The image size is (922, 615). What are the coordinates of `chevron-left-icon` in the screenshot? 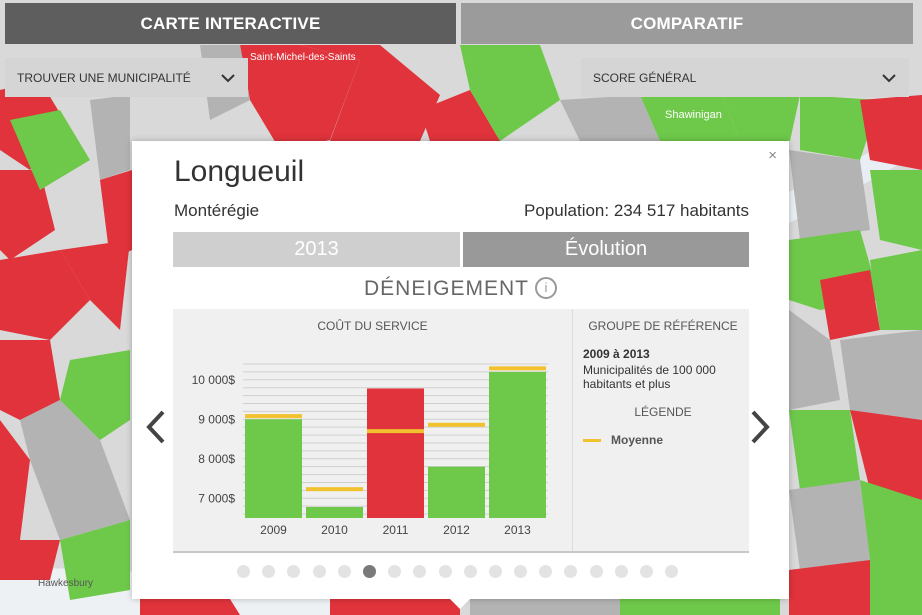 It's located at (156, 427).